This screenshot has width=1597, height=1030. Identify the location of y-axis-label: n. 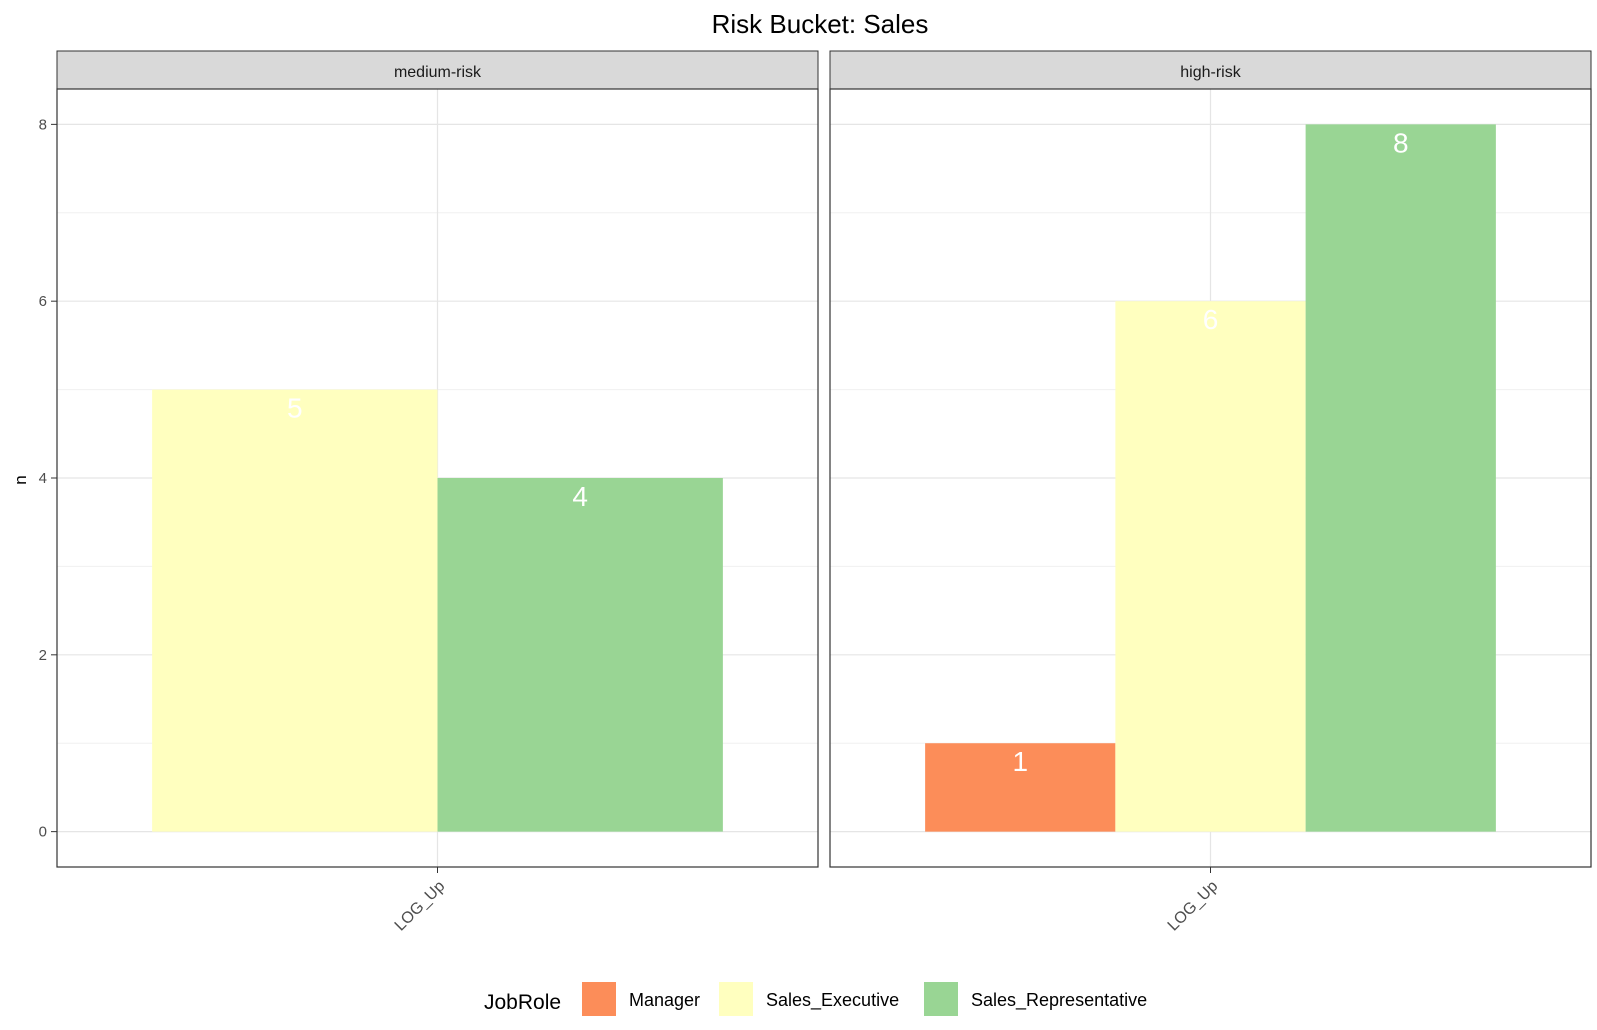
(20, 479).